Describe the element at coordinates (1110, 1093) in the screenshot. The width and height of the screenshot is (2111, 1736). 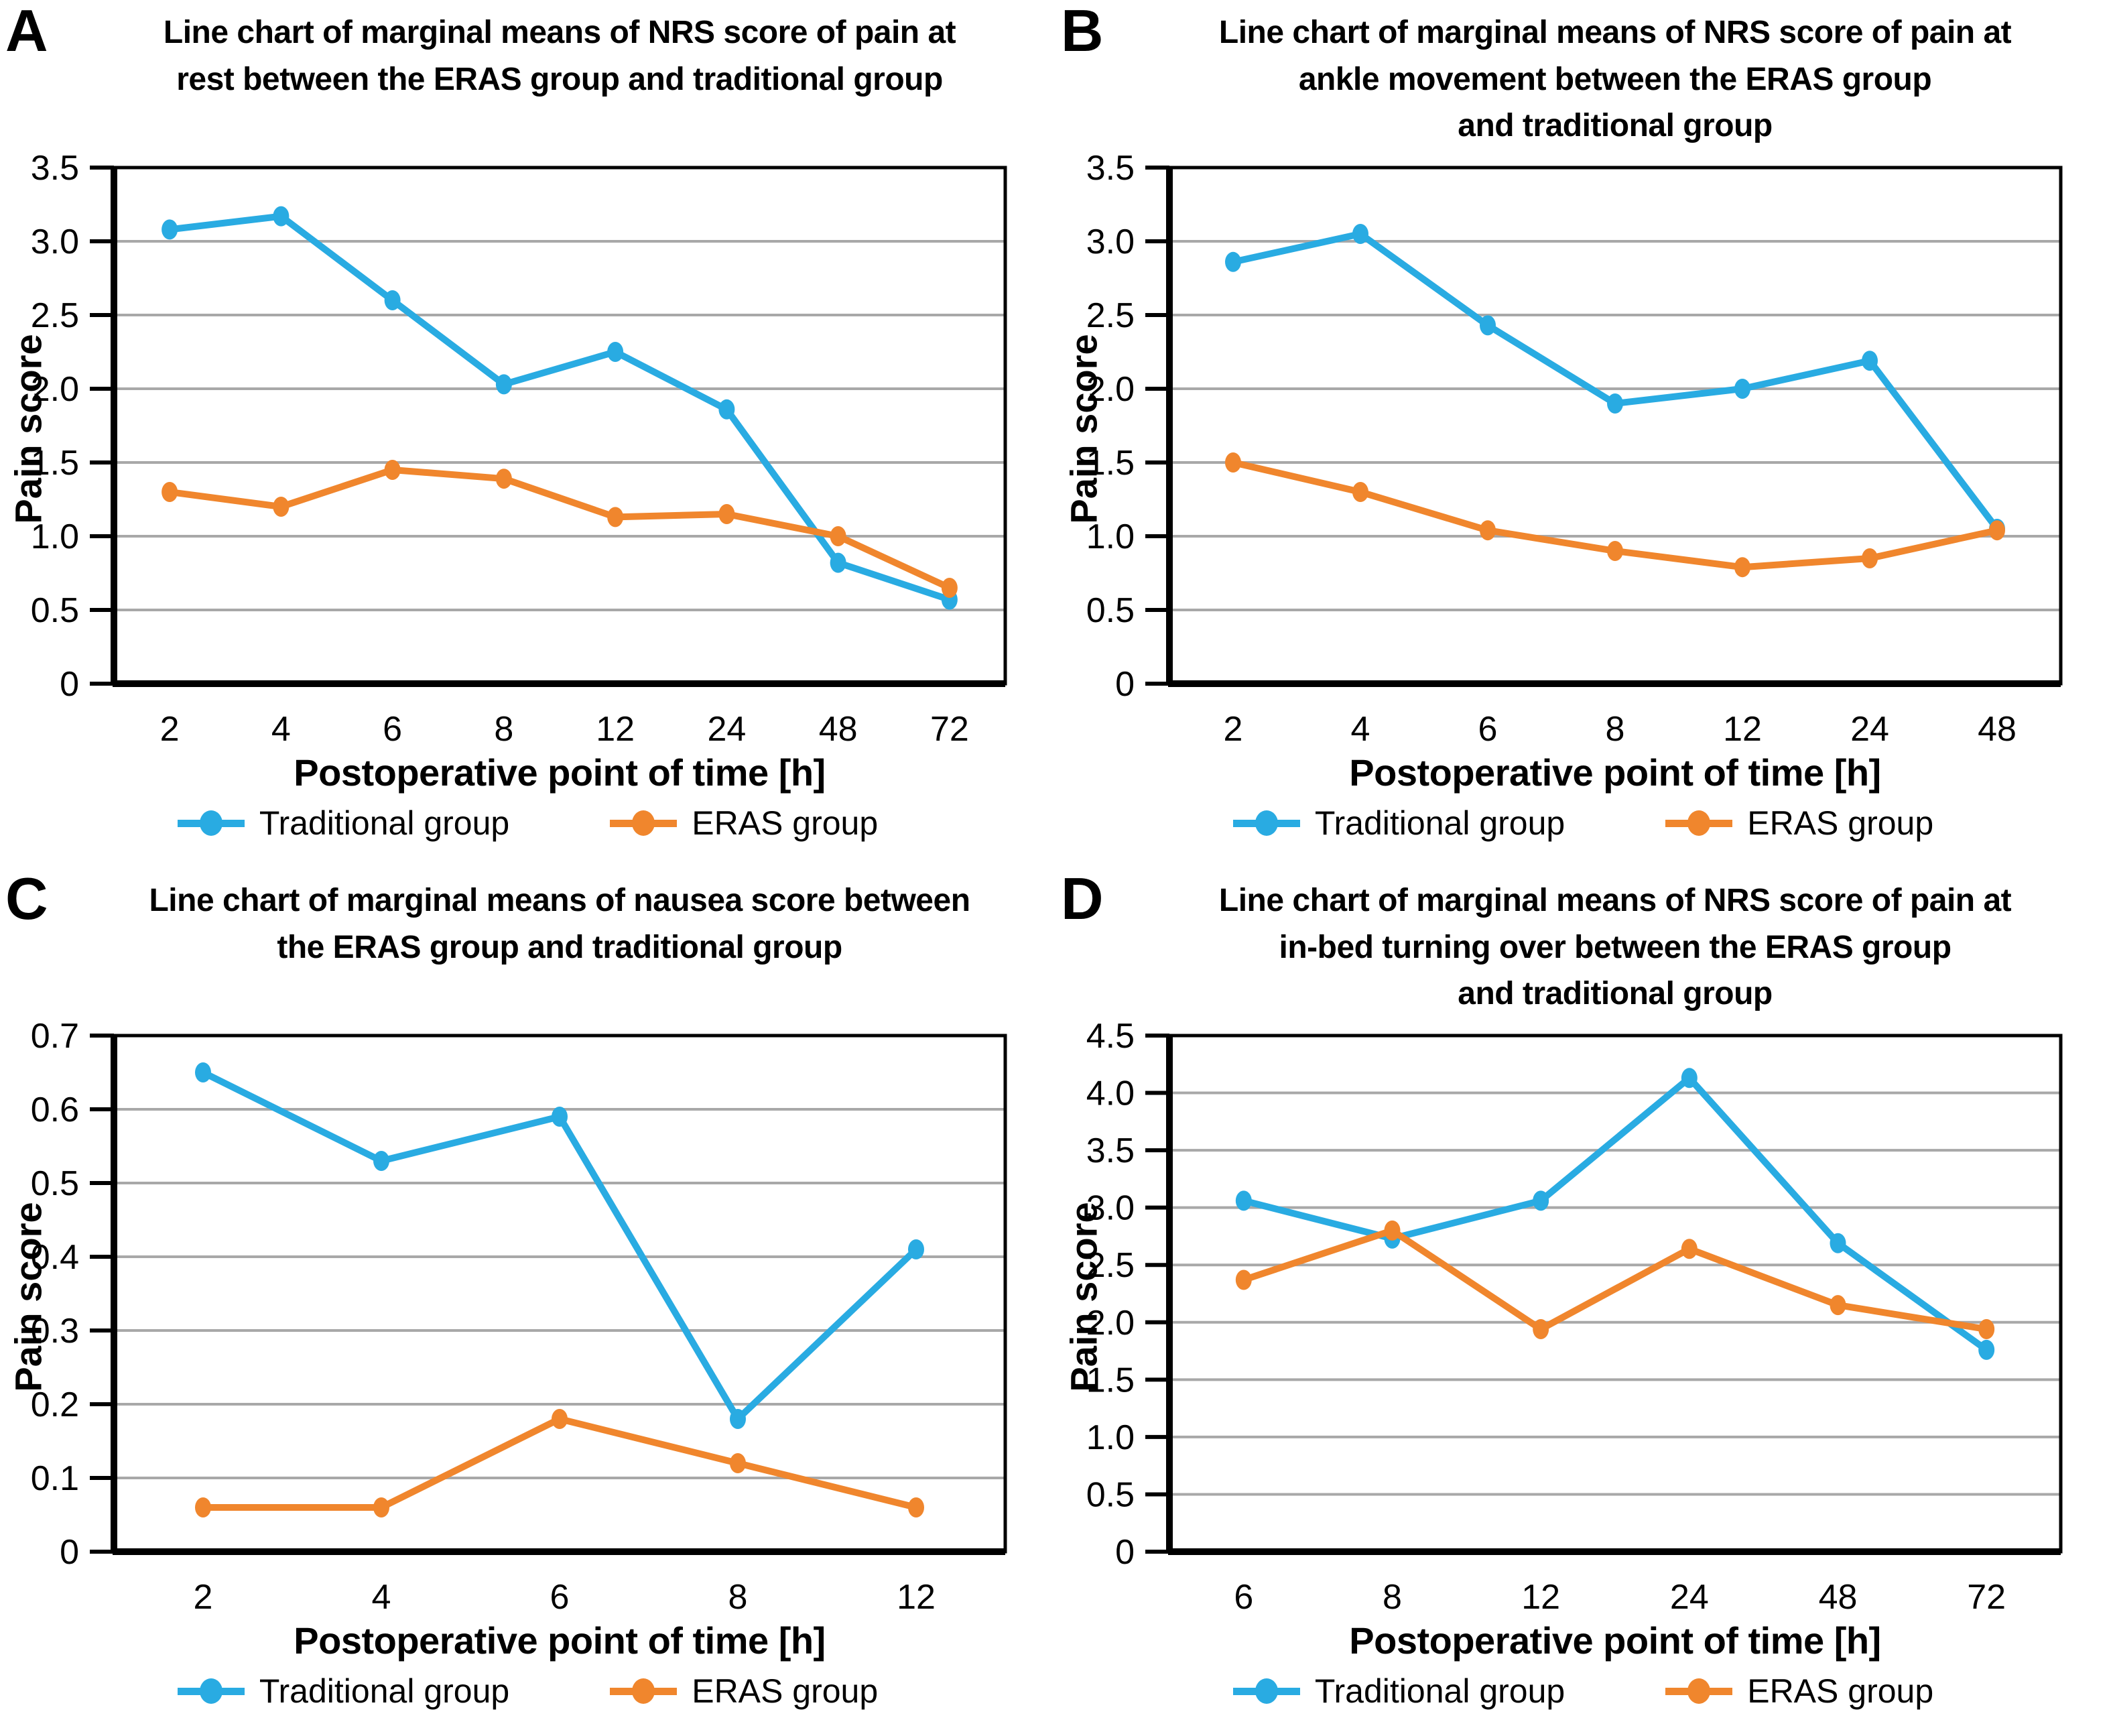
I see `svg-text: 4.0` at that location.